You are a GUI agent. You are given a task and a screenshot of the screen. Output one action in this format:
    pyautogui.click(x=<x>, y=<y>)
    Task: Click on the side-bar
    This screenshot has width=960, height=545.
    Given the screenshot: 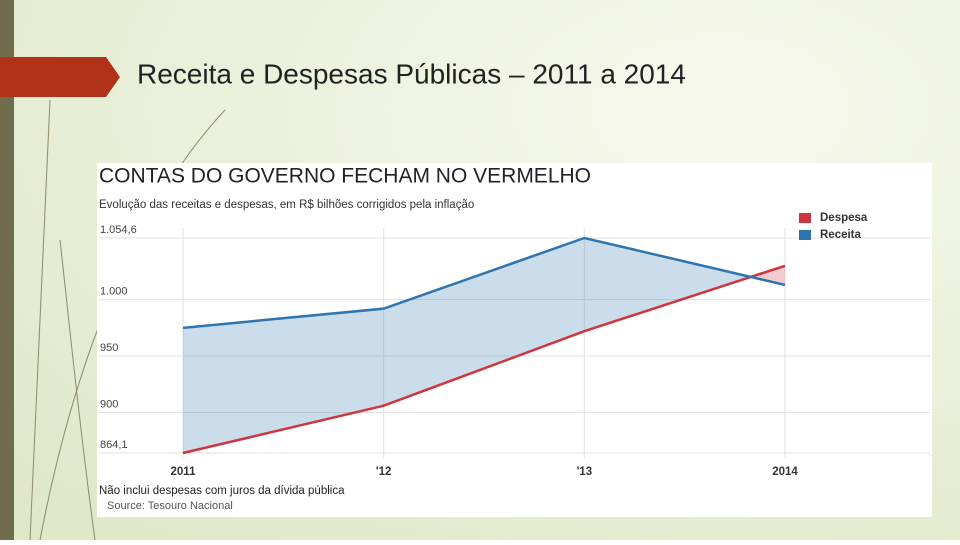 What is the action you would take?
    pyautogui.click(x=7, y=270)
    